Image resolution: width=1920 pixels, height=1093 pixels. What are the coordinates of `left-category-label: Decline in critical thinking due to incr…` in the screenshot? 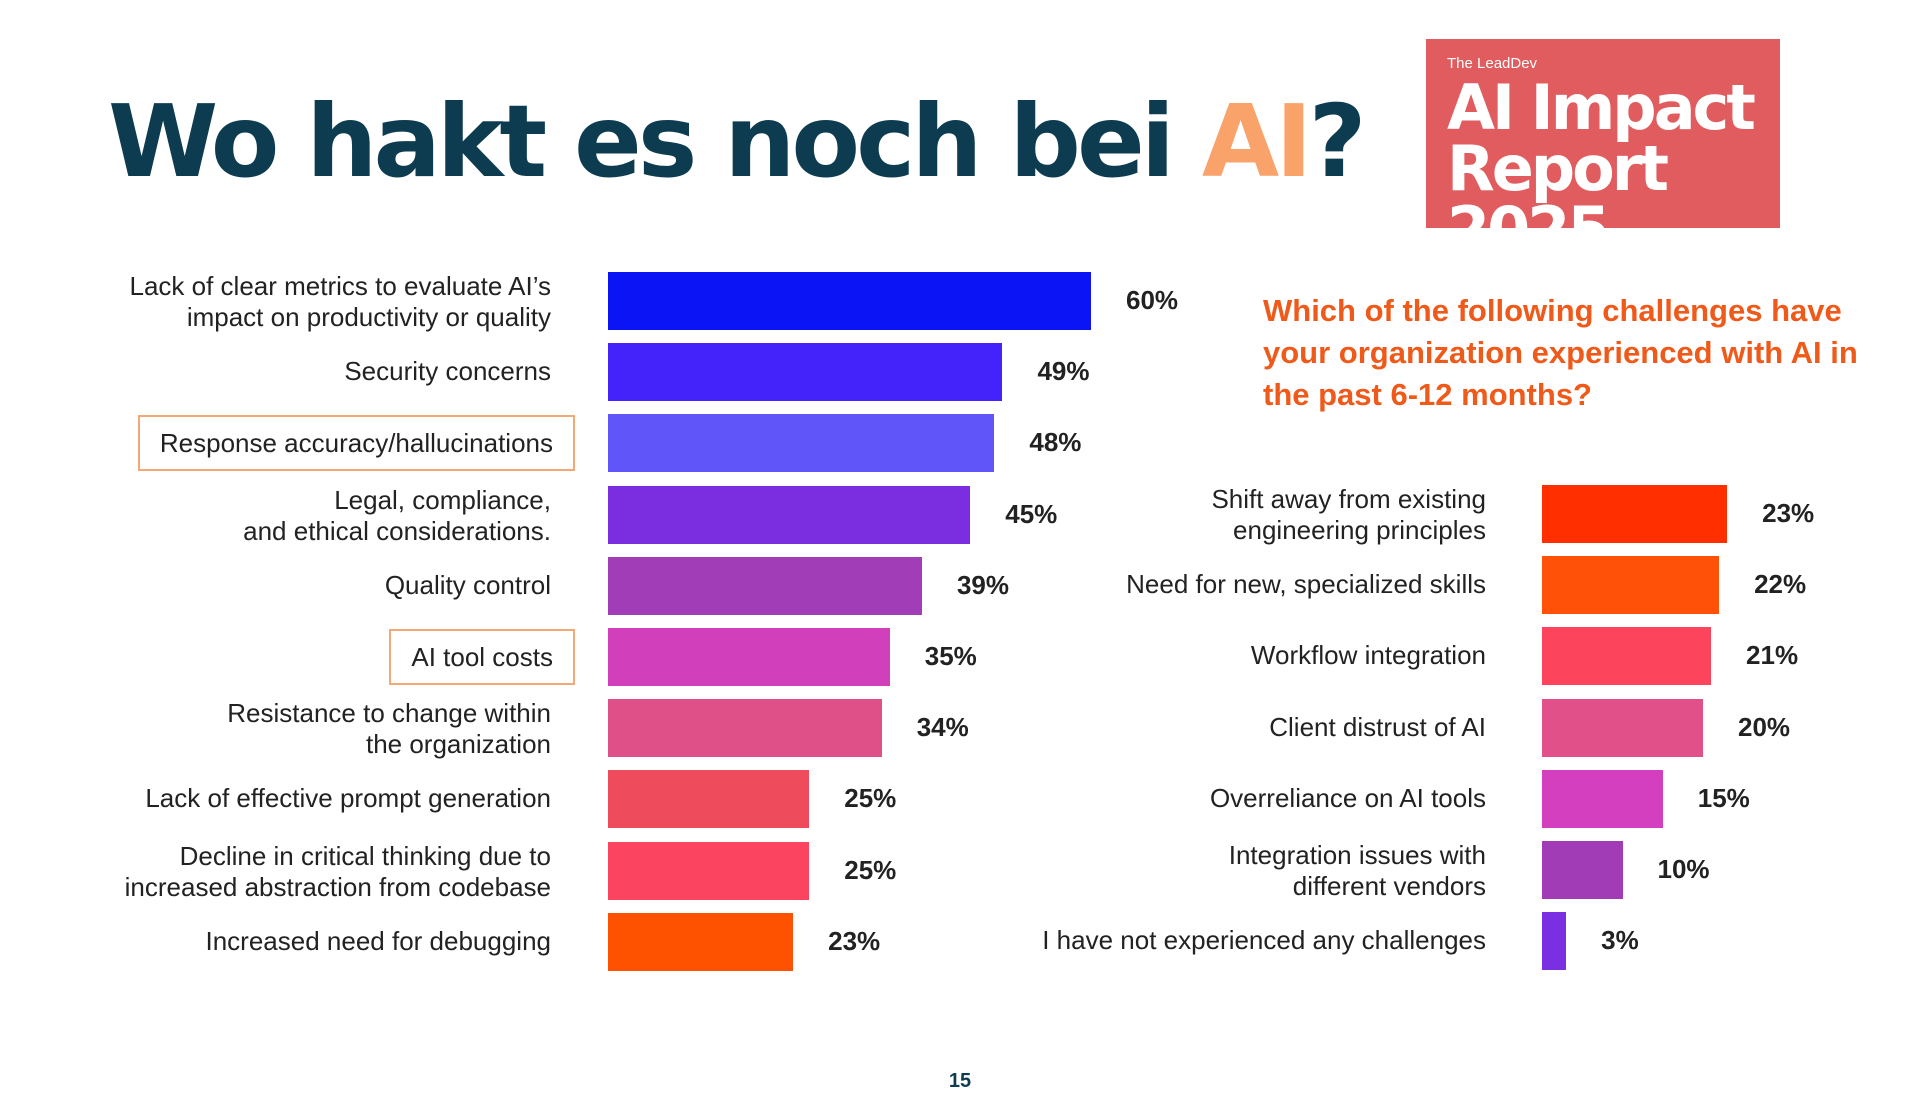 It's located at (337, 871).